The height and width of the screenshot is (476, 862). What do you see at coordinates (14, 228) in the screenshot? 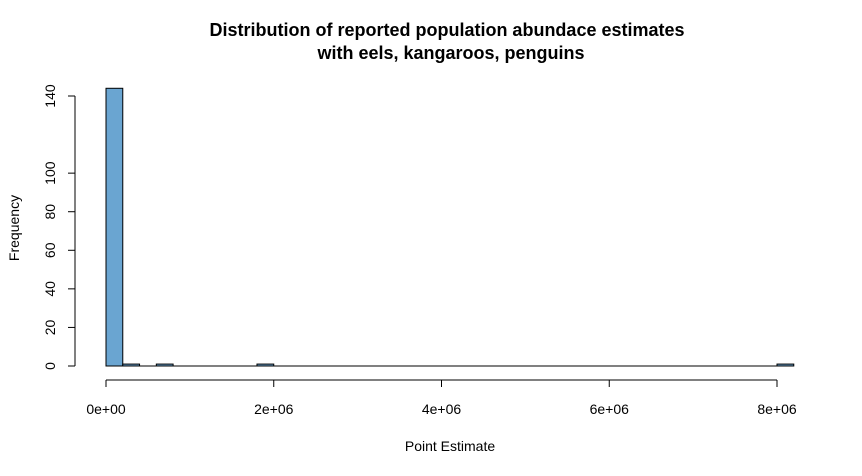
I see `y-axis-label: Frequency` at bounding box center [14, 228].